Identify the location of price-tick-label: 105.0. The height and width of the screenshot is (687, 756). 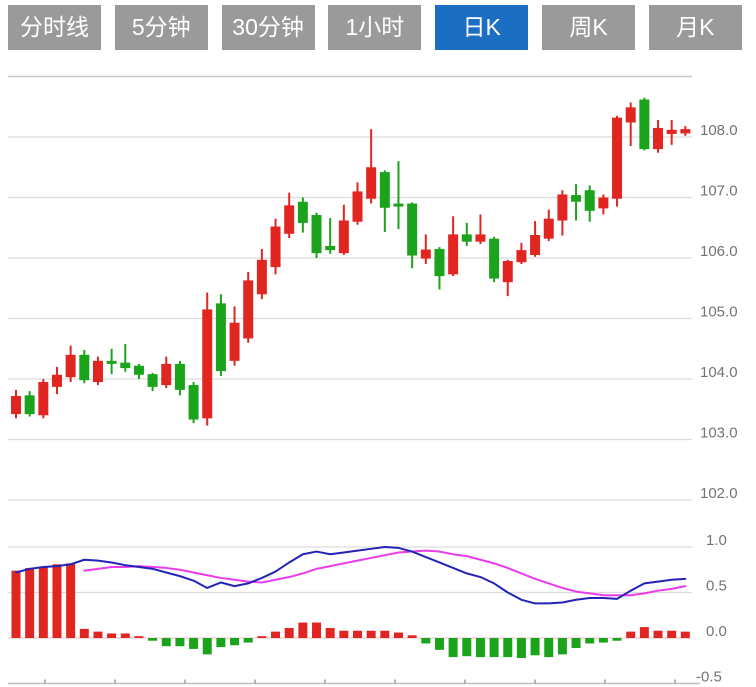
(719, 312).